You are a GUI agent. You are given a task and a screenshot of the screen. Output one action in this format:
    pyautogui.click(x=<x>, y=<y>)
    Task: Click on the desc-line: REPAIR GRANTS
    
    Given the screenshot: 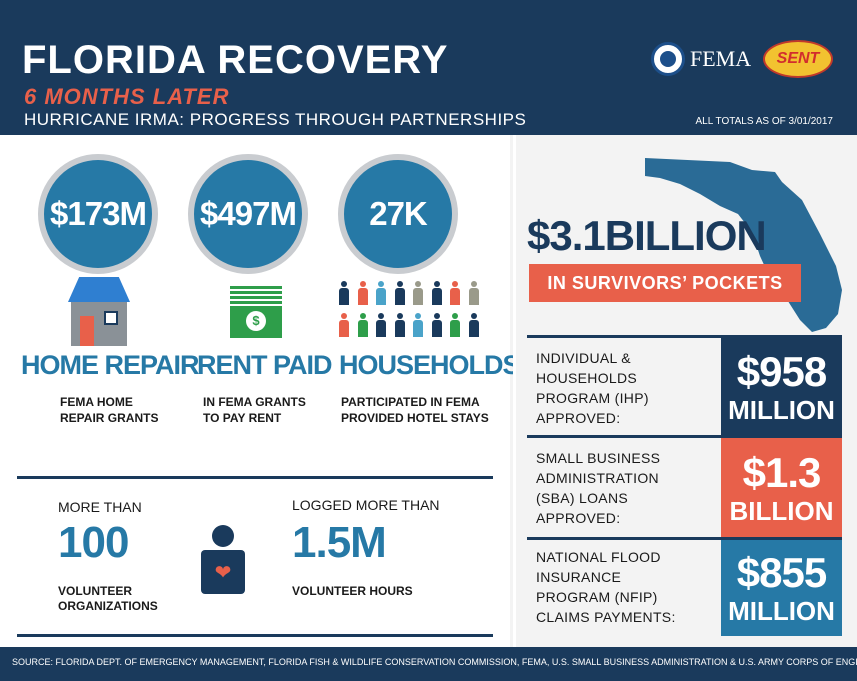 What is the action you would take?
    pyautogui.click(x=109, y=418)
    